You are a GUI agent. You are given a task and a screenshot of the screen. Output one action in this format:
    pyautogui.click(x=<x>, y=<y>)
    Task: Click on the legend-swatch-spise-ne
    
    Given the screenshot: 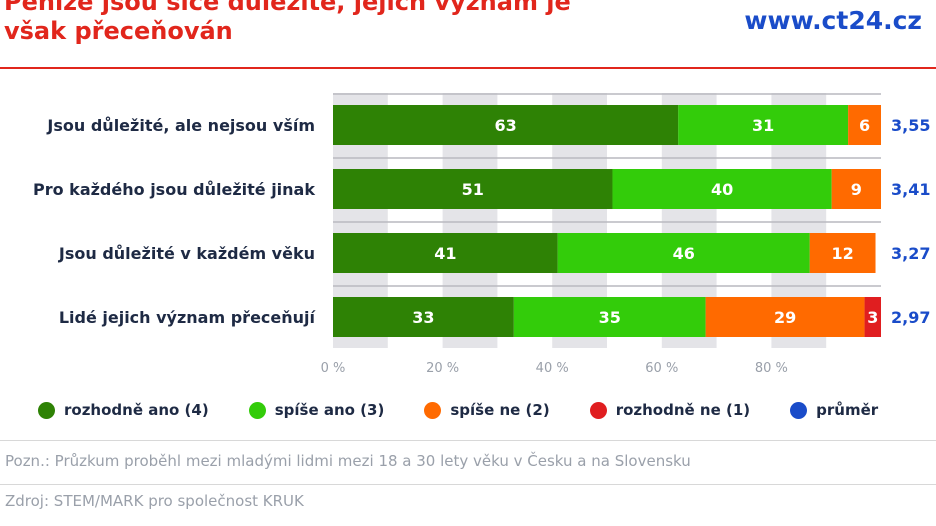 What is the action you would take?
    pyautogui.click(x=433, y=410)
    